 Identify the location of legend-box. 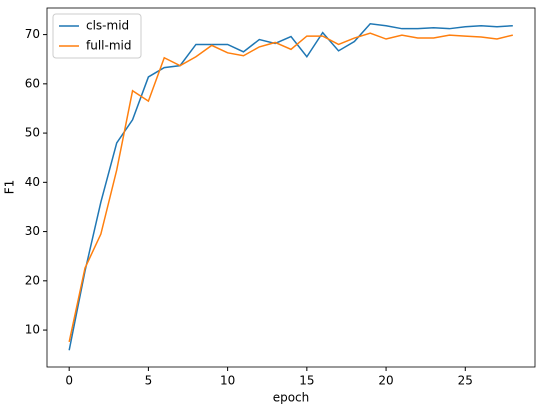
(97, 36).